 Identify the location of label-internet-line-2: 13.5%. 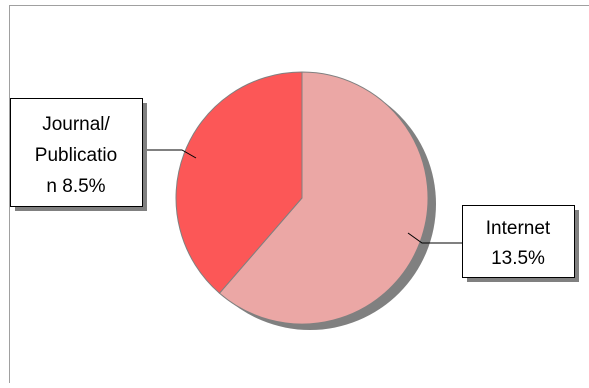
(518, 258).